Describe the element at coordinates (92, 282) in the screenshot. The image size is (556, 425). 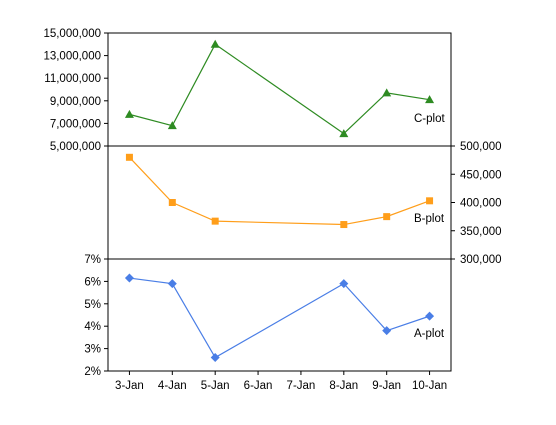
I see `y-tick-label: 6%` at that location.